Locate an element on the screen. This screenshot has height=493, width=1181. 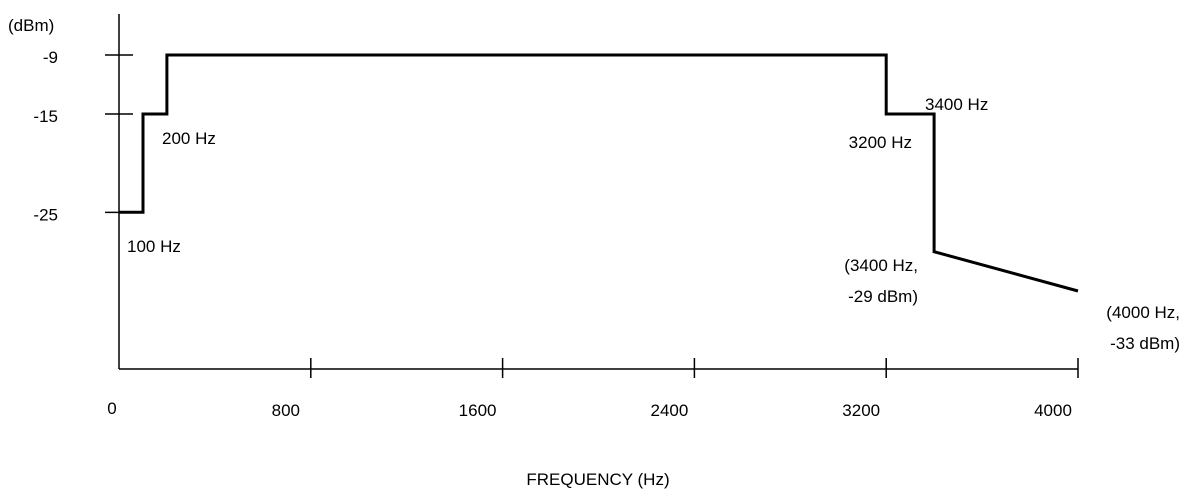
x-tick-label: 4000 is located at coordinates (1053, 410).